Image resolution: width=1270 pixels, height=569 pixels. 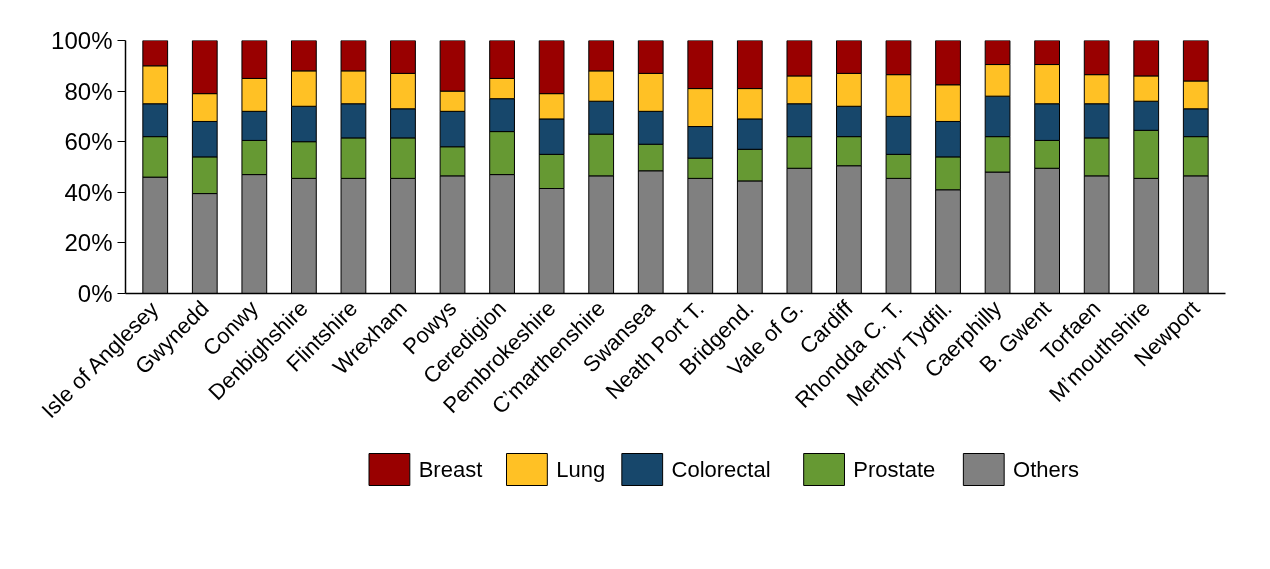 What do you see at coordinates (88, 192) in the screenshot?
I see `y-tick-label: 40%` at bounding box center [88, 192].